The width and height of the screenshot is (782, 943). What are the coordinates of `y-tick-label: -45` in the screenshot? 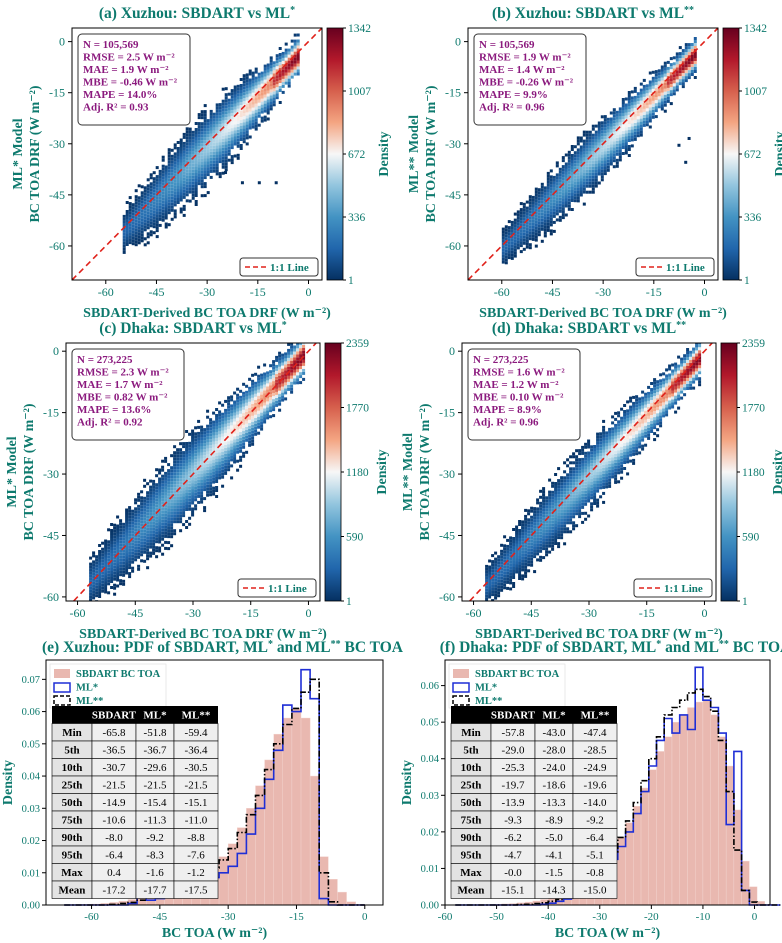 It's located at (51, 535).